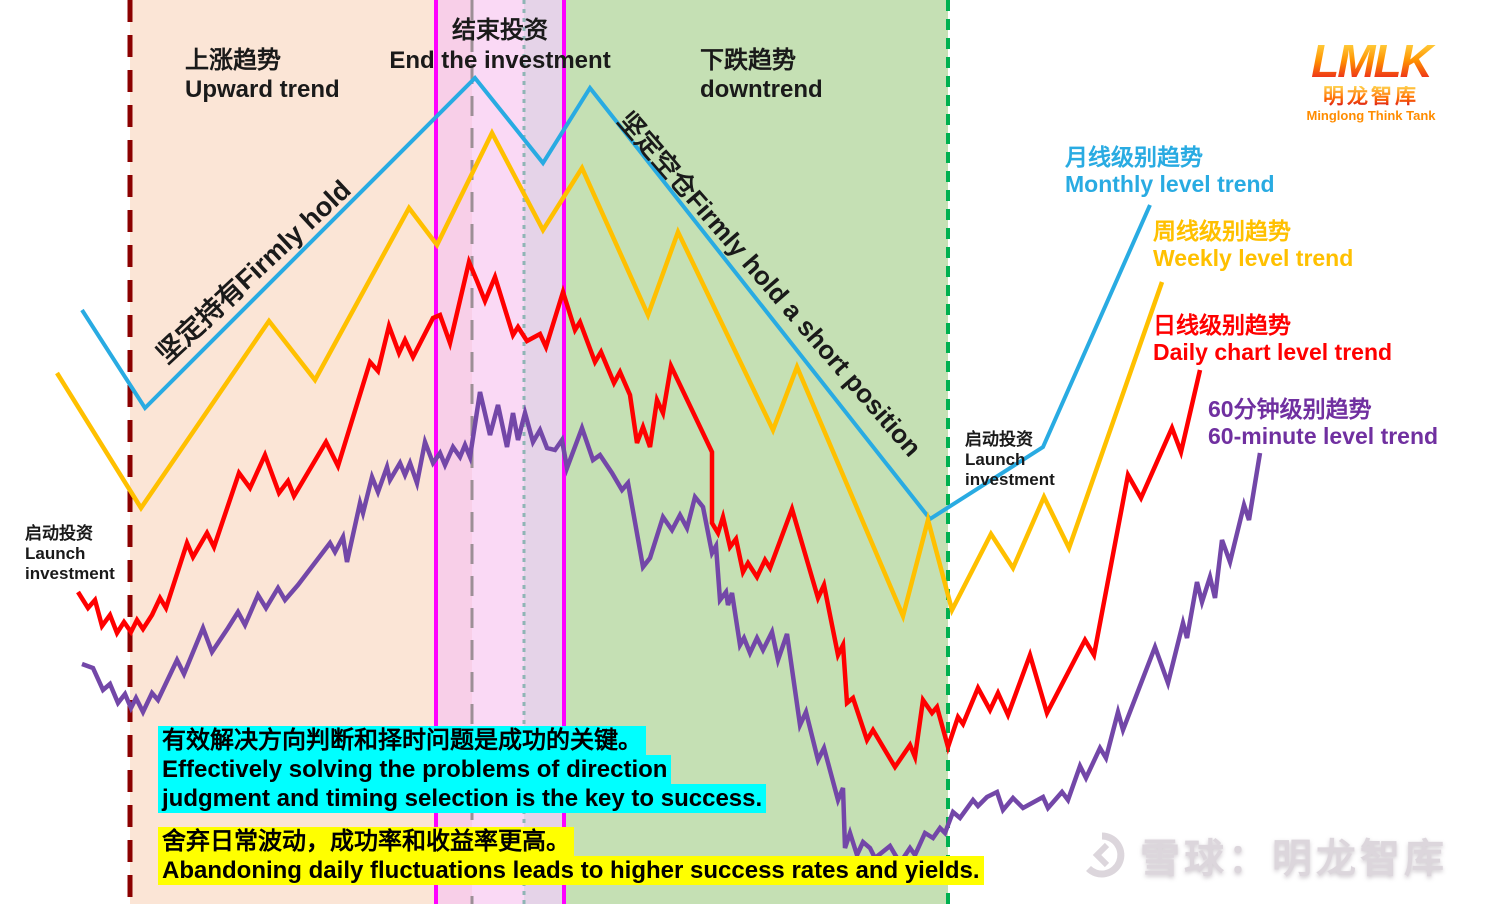 This screenshot has height=904, width=1488. What do you see at coordinates (262, 89) in the screenshot?
I see `zone-title-upward-en: Upward trend` at bounding box center [262, 89].